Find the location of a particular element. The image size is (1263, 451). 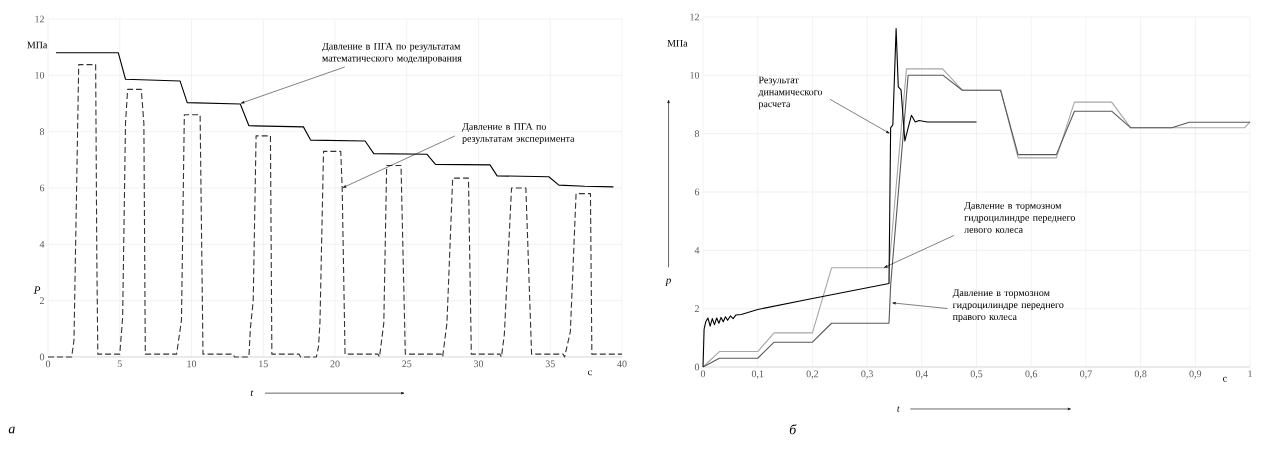

x-tick-label: 0,7 is located at coordinates (1086, 374).